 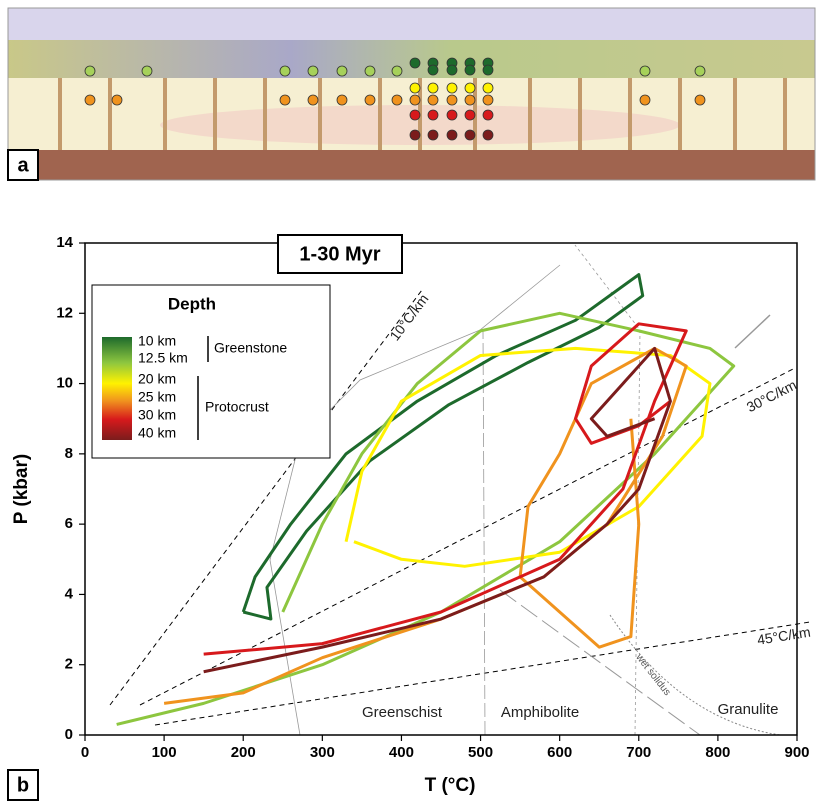 I want to click on y-tick-label: 2, so click(x=69, y=664).